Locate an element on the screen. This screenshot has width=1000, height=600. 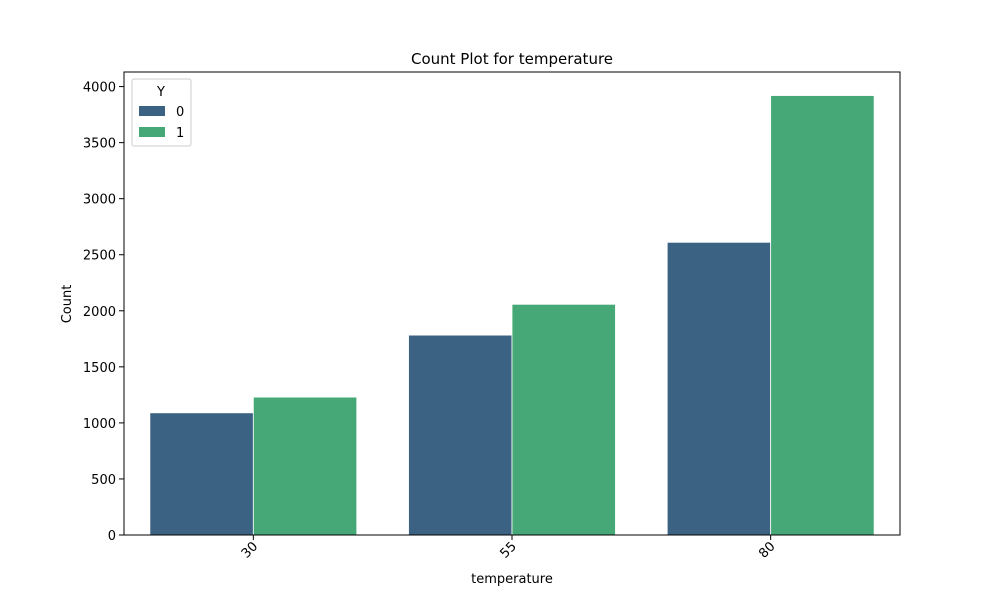
legend-label-0: 0 is located at coordinates (180, 112).